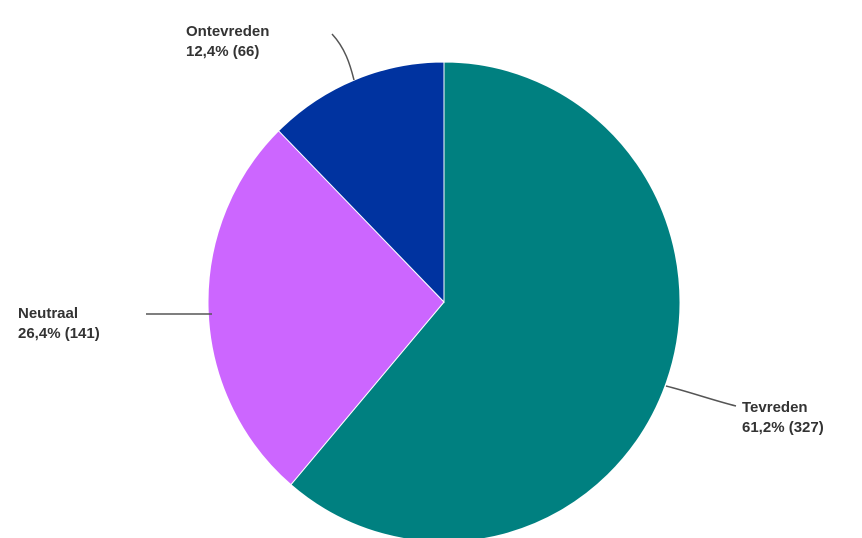 This screenshot has width=862, height=538. Describe the element at coordinates (59, 333) in the screenshot. I see `slice-label-value-neutraal: 26,4% (141)` at that location.